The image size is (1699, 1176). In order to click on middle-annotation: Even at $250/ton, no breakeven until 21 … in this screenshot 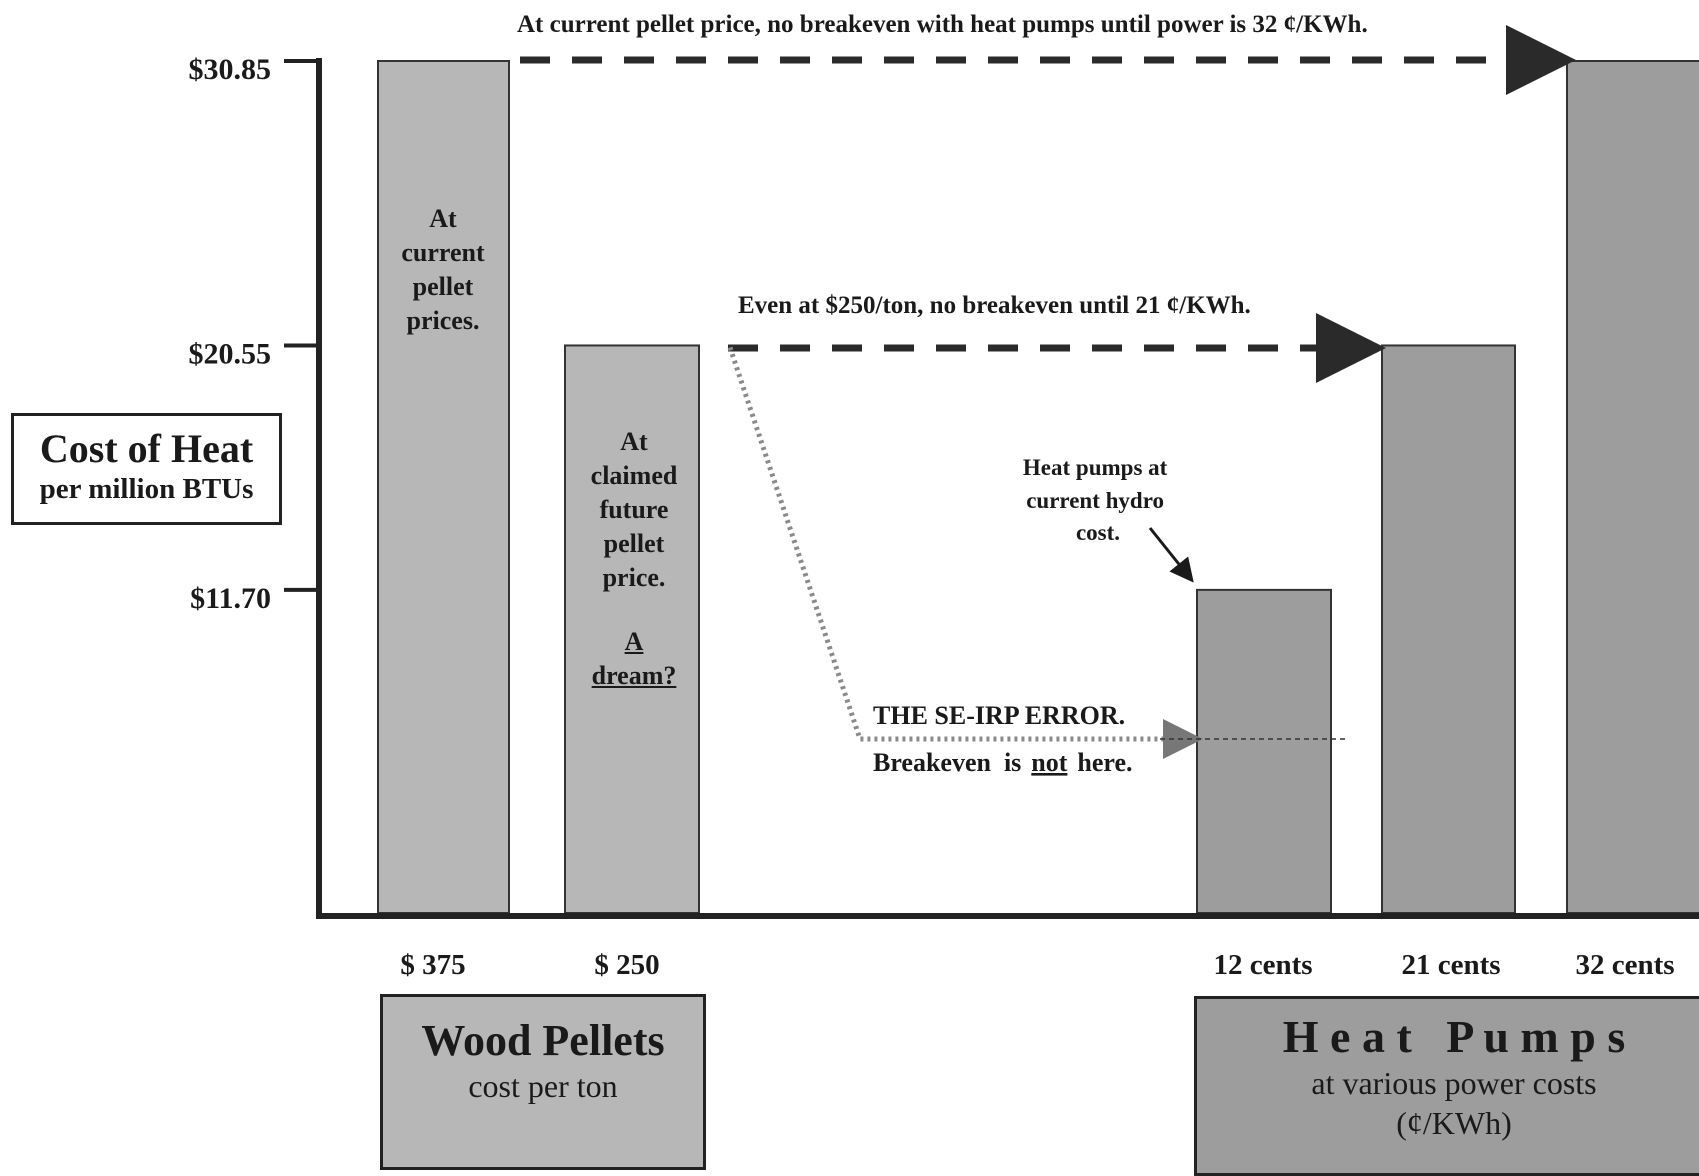, I will do `click(994, 305)`.